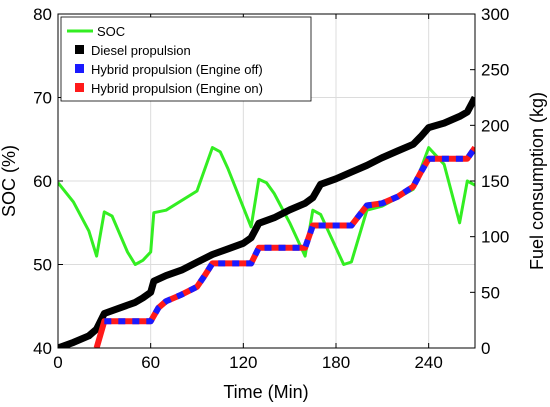 The height and width of the screenshot is (407, 550). I want to click on y-right-tick-label: 100, so click(495, 237).